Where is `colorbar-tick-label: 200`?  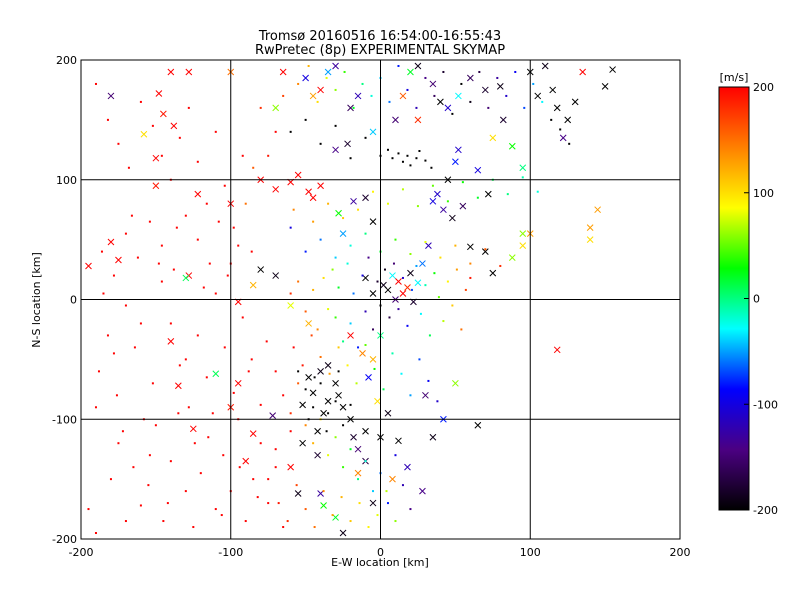 colorbar-tick-label: 200 is located at coordinates (763, 87).